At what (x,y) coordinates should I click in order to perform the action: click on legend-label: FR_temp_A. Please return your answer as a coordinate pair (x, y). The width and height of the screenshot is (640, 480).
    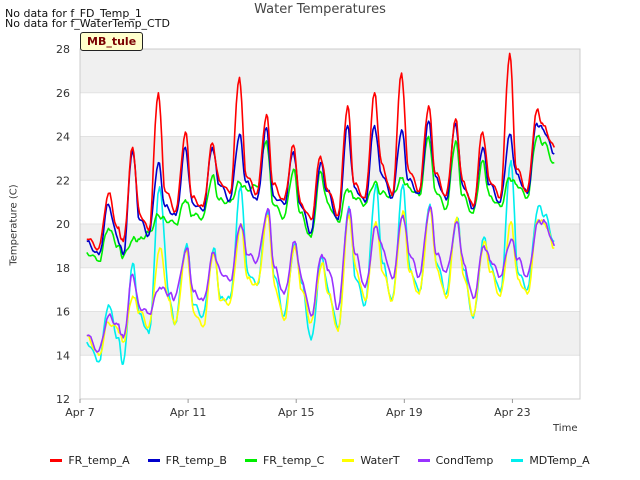
    Looking at the image, I should click on (99, 460).